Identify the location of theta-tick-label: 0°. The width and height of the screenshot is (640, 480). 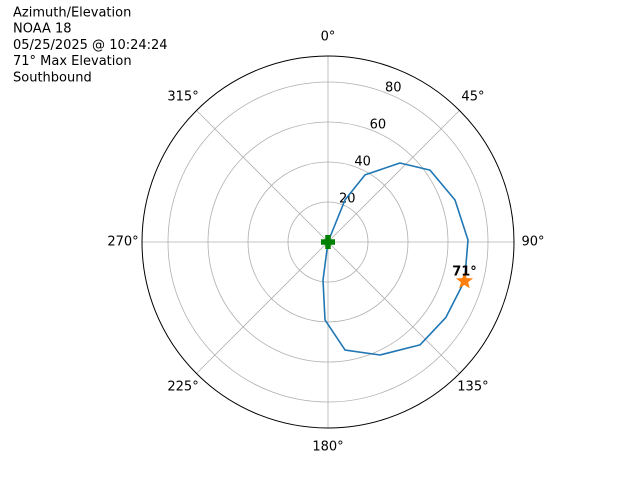
(328, 37).